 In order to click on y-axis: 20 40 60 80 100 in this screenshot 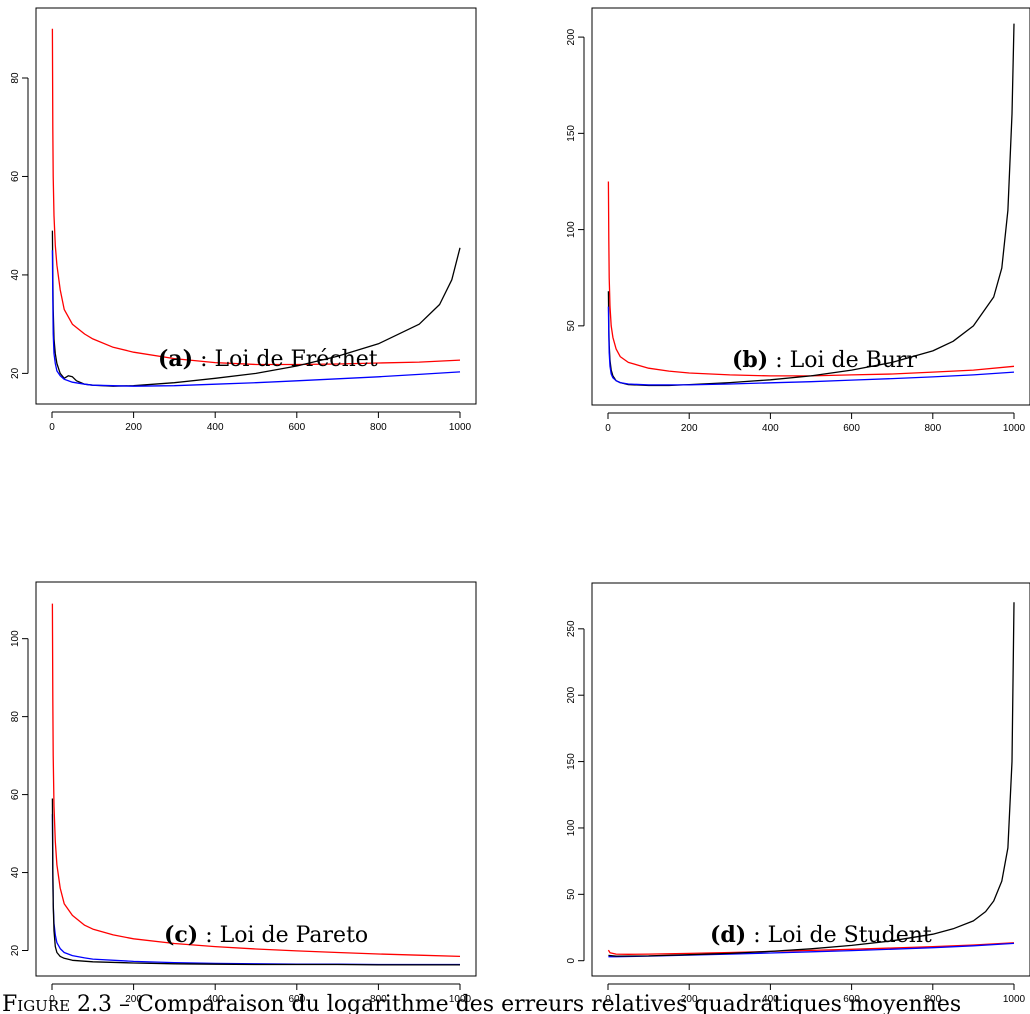, I will do `click(19, 793)`.